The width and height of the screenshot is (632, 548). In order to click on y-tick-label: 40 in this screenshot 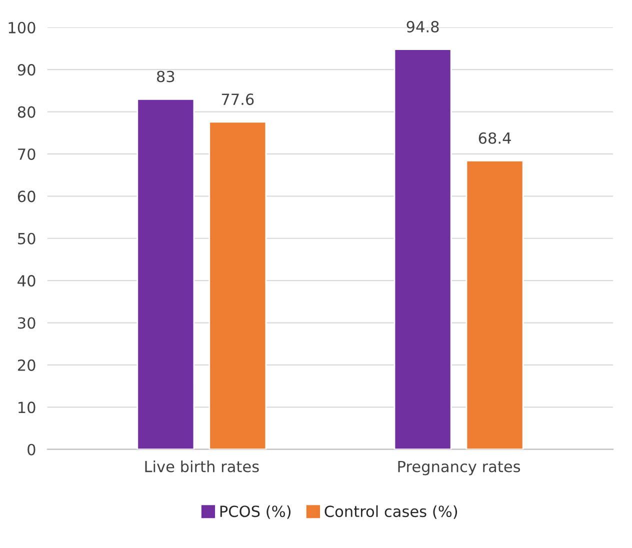, I will do `click(27, 281)`.